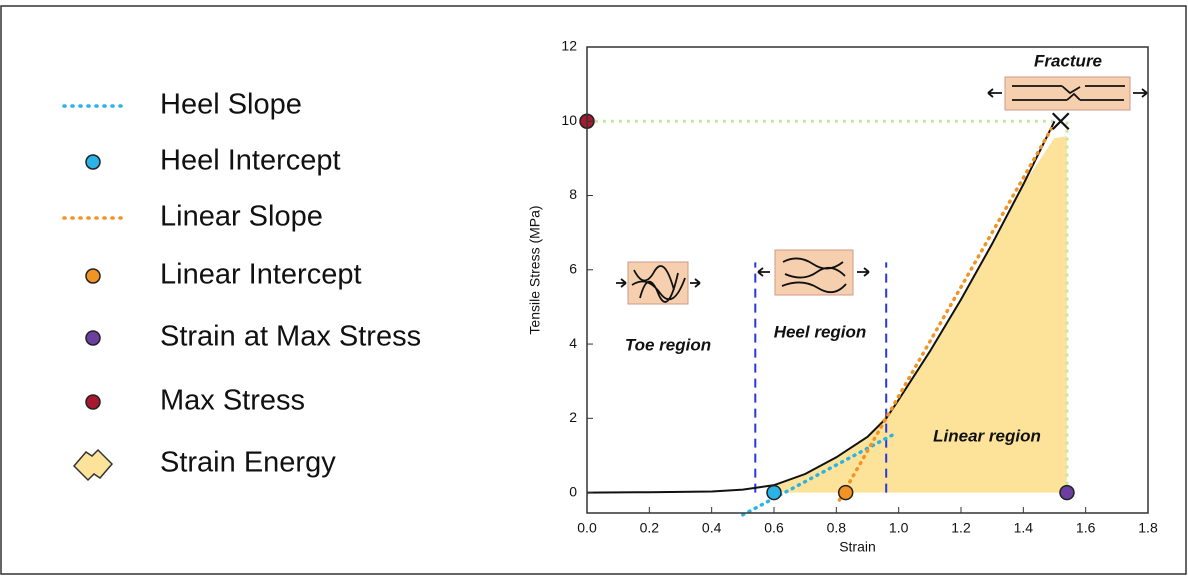 Image resolution: width=1188 pixels, height=583 pixels. Describe the element at coordinates (668, 344) in the screenshot. I see `annotation: Toe region` at that location.